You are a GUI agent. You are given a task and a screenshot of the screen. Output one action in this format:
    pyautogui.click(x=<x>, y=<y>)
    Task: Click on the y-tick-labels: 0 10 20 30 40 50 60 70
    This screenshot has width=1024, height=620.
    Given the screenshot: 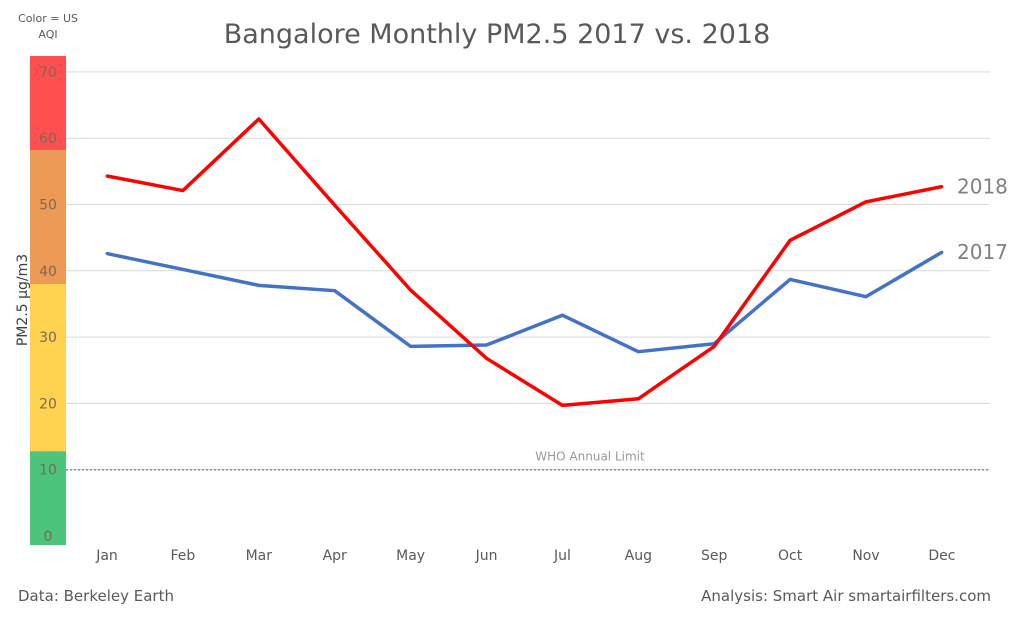 What is the action you would take?
    pyautogui.click(x=48, y=305)
    